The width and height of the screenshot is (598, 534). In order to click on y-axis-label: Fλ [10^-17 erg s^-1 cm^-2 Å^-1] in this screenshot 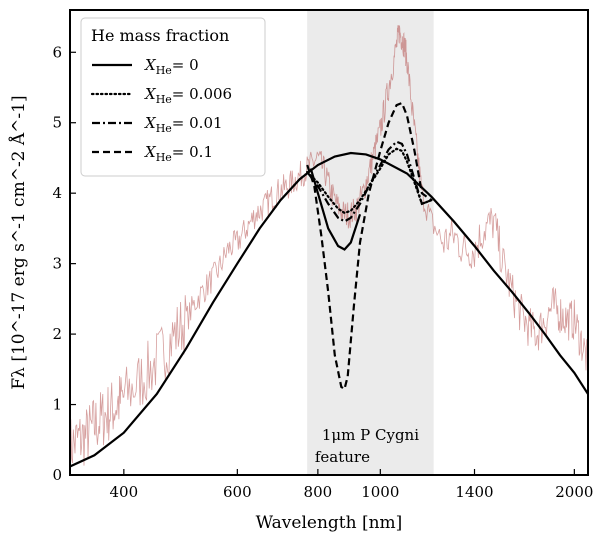, I will do `click(18, 242)`.